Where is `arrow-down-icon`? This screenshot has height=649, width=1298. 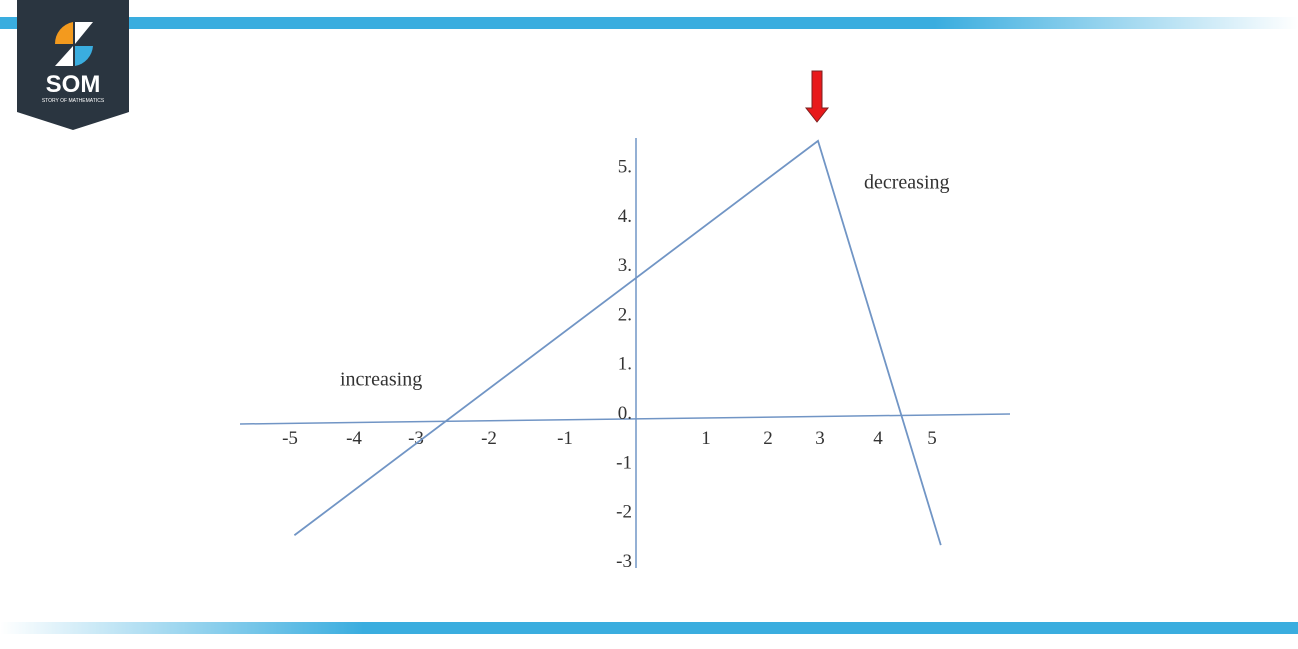 arrow-down-icon is located at coordinates (817, 96).